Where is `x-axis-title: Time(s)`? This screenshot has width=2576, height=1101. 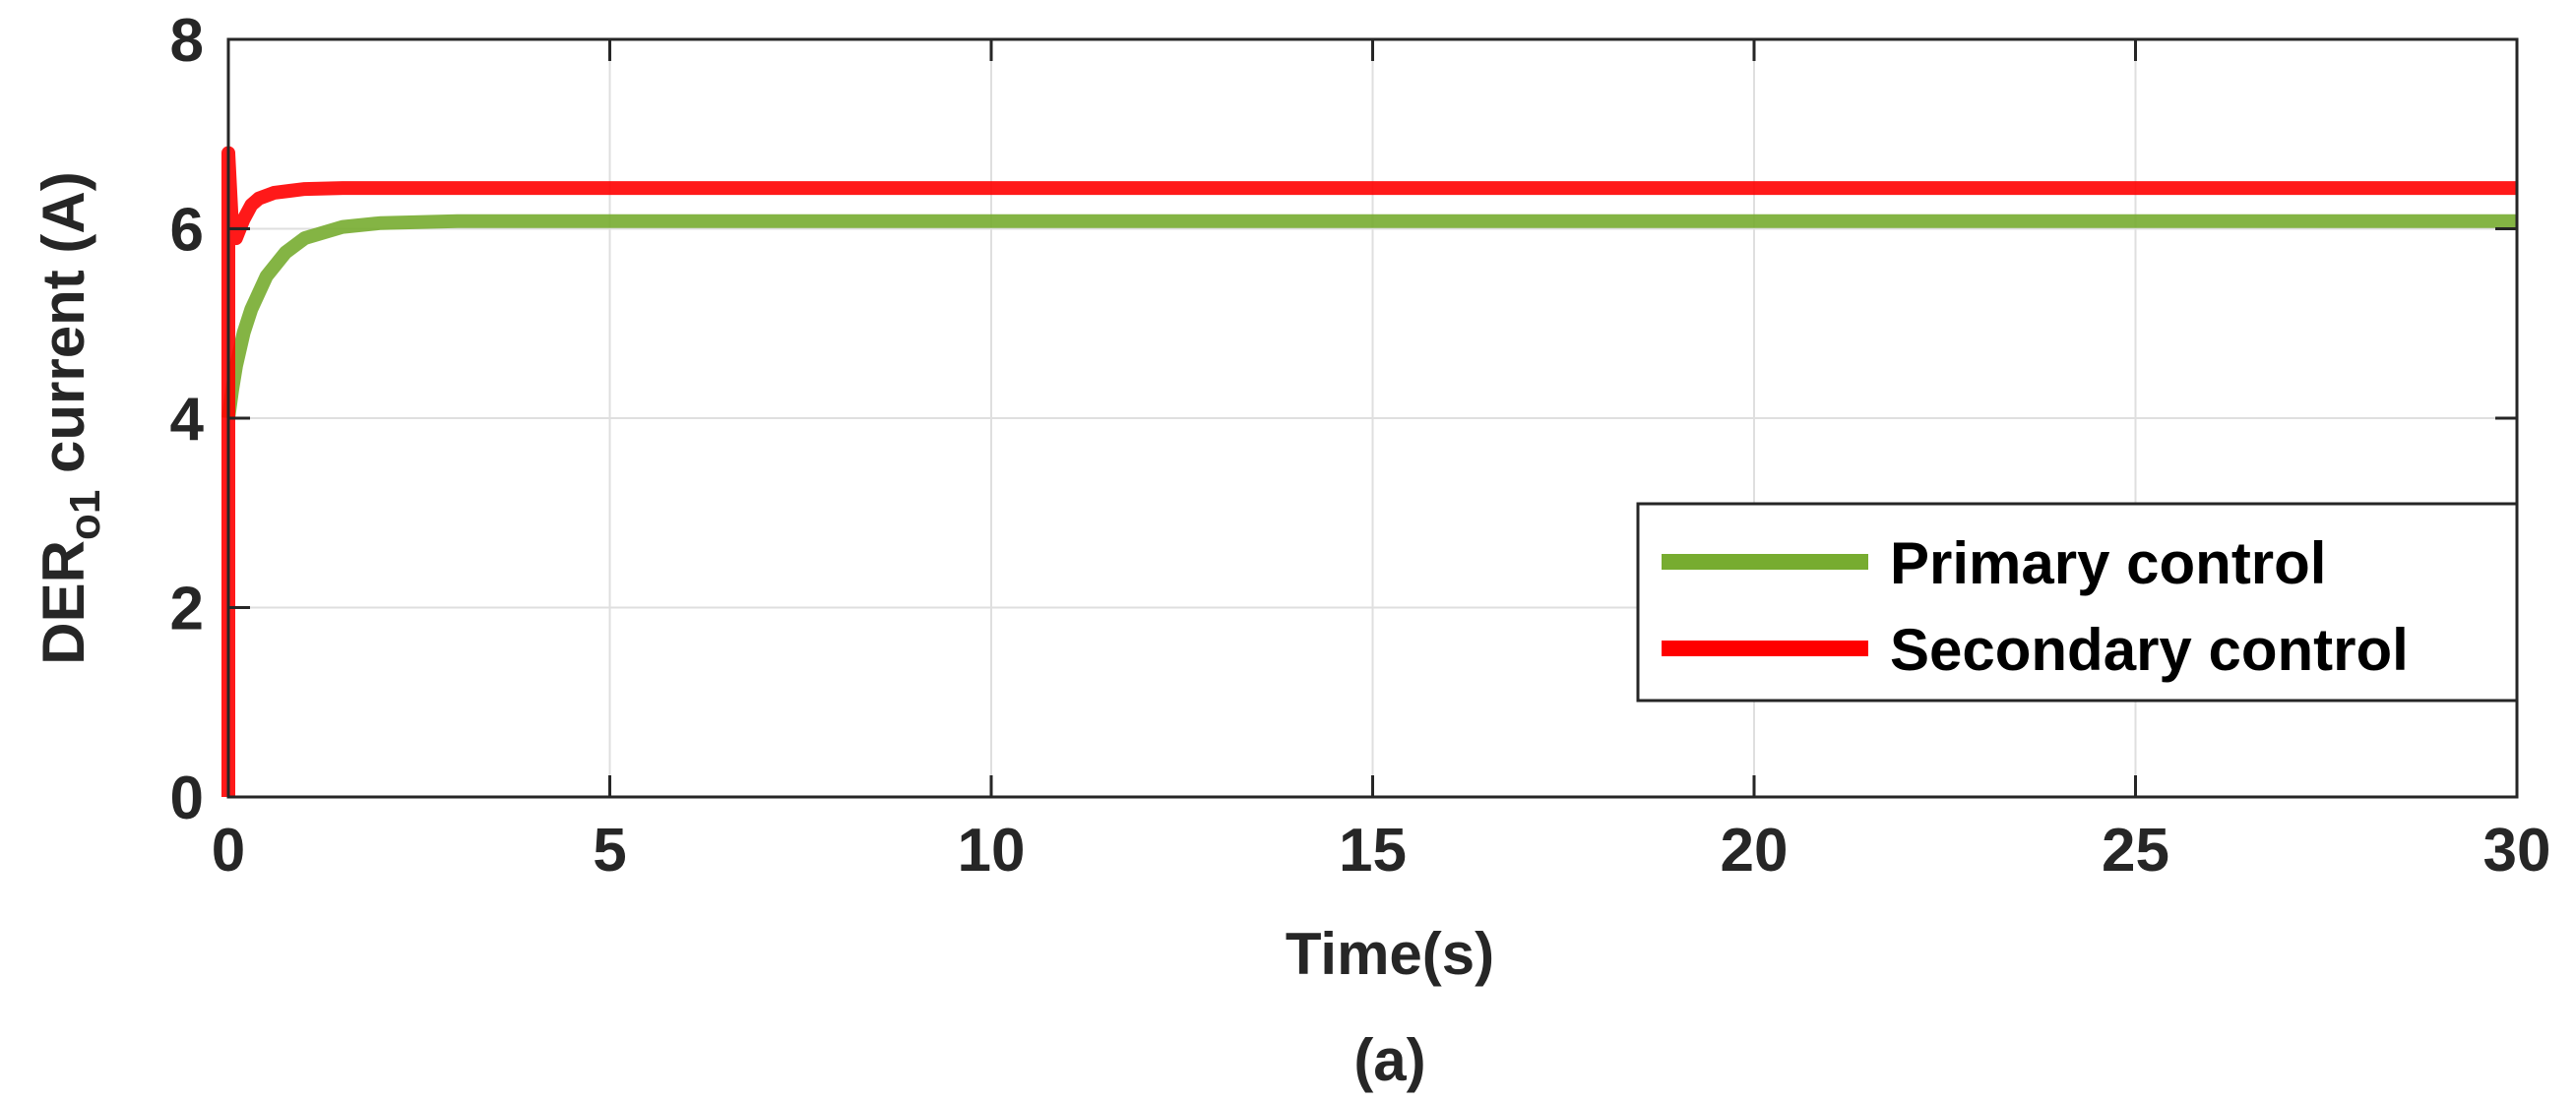 x-axis-title: Time(s) is located at coordinates (1390, 954).